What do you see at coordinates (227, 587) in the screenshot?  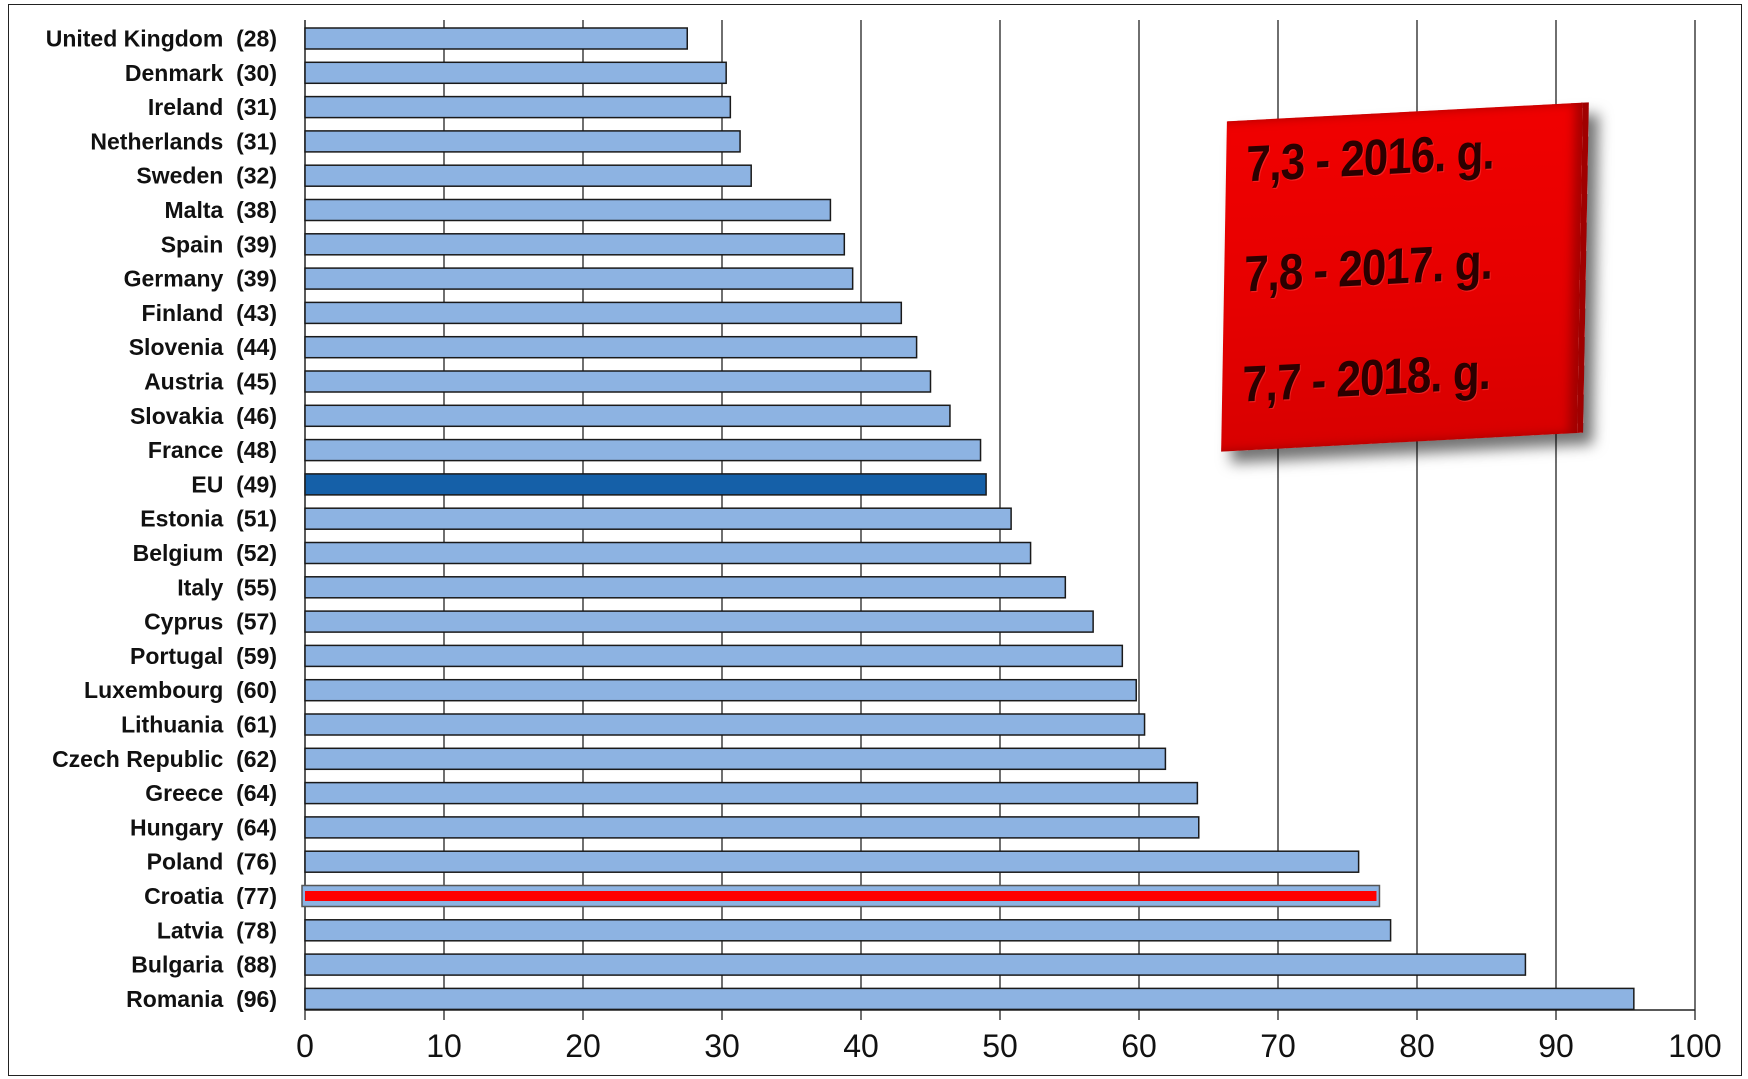 I see `category-label: Italy (55)` at bounding box center [227, 587].